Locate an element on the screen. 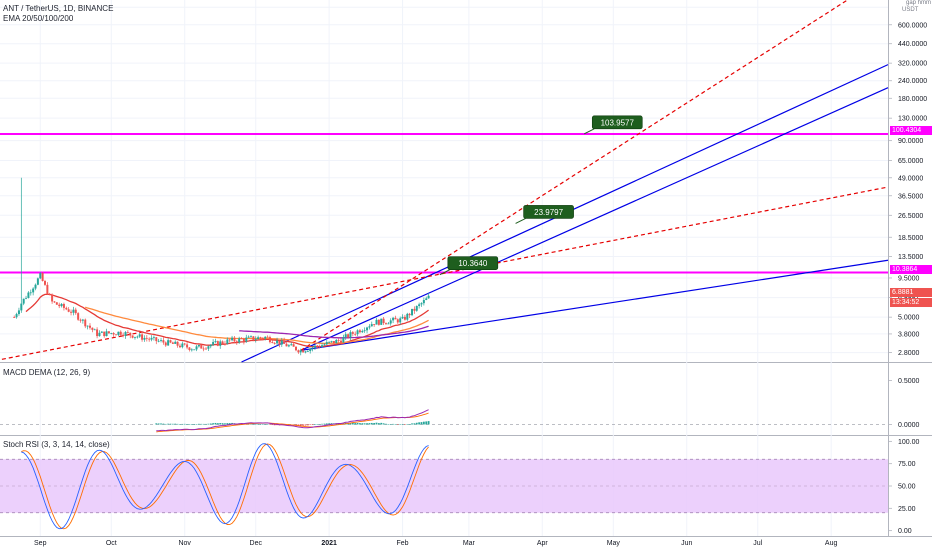  stoch-axis-label: 75.00 is located at coordinates (907, 464).